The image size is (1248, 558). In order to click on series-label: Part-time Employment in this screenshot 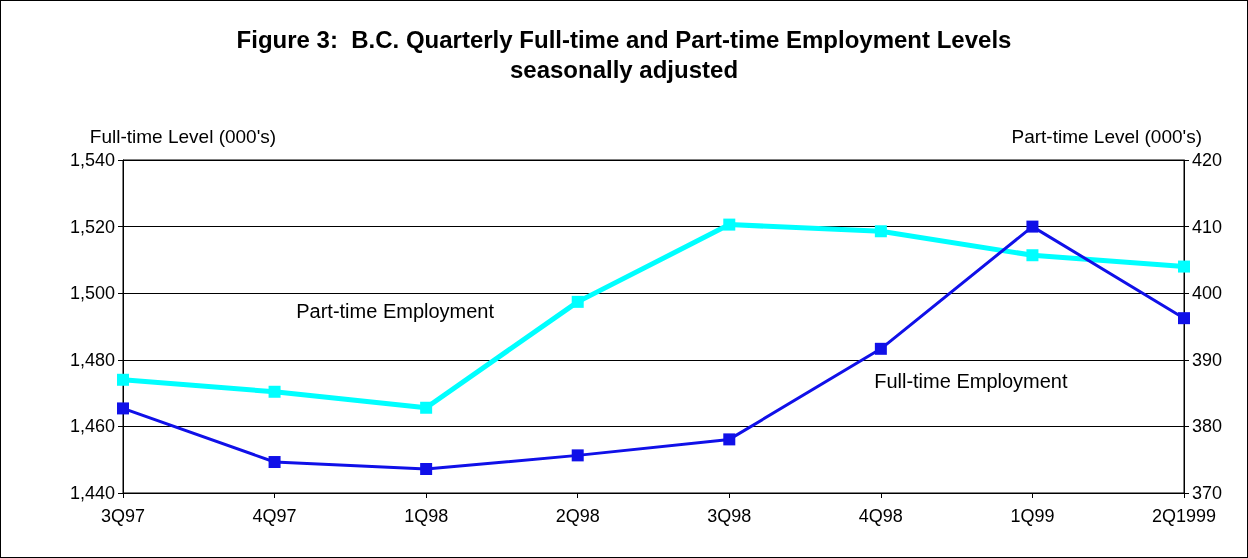, I will do `click(395, 310)`.